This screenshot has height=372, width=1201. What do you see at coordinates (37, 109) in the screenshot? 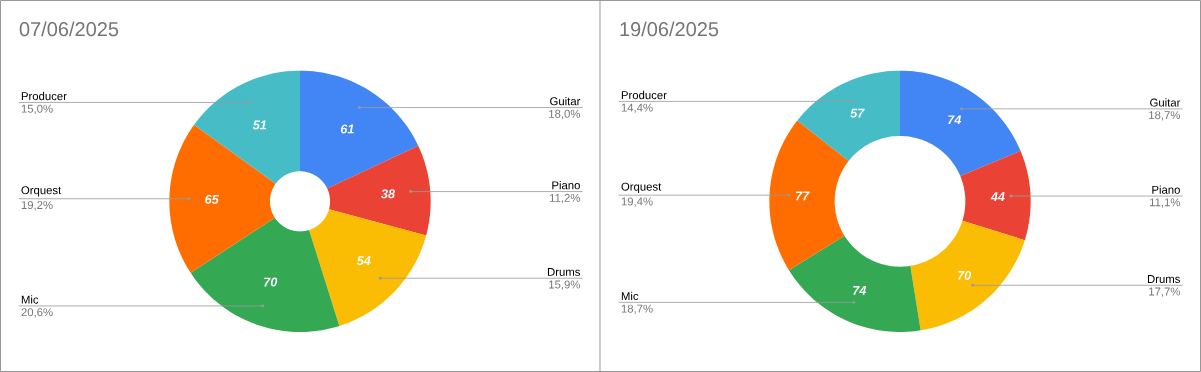
I see `text: 15,0%` at bounding box center [37, 109].